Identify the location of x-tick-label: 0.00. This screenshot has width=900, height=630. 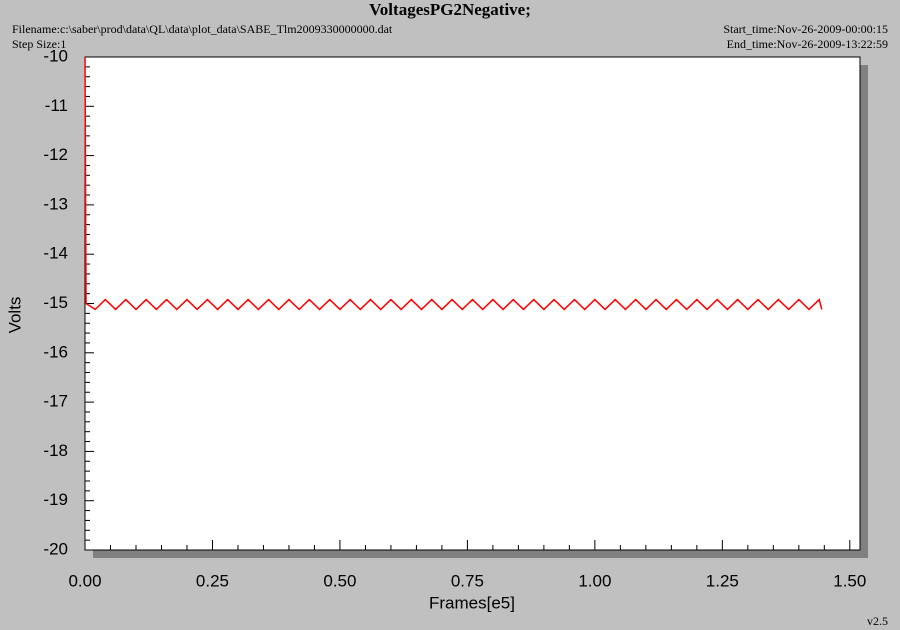
(84, 580).